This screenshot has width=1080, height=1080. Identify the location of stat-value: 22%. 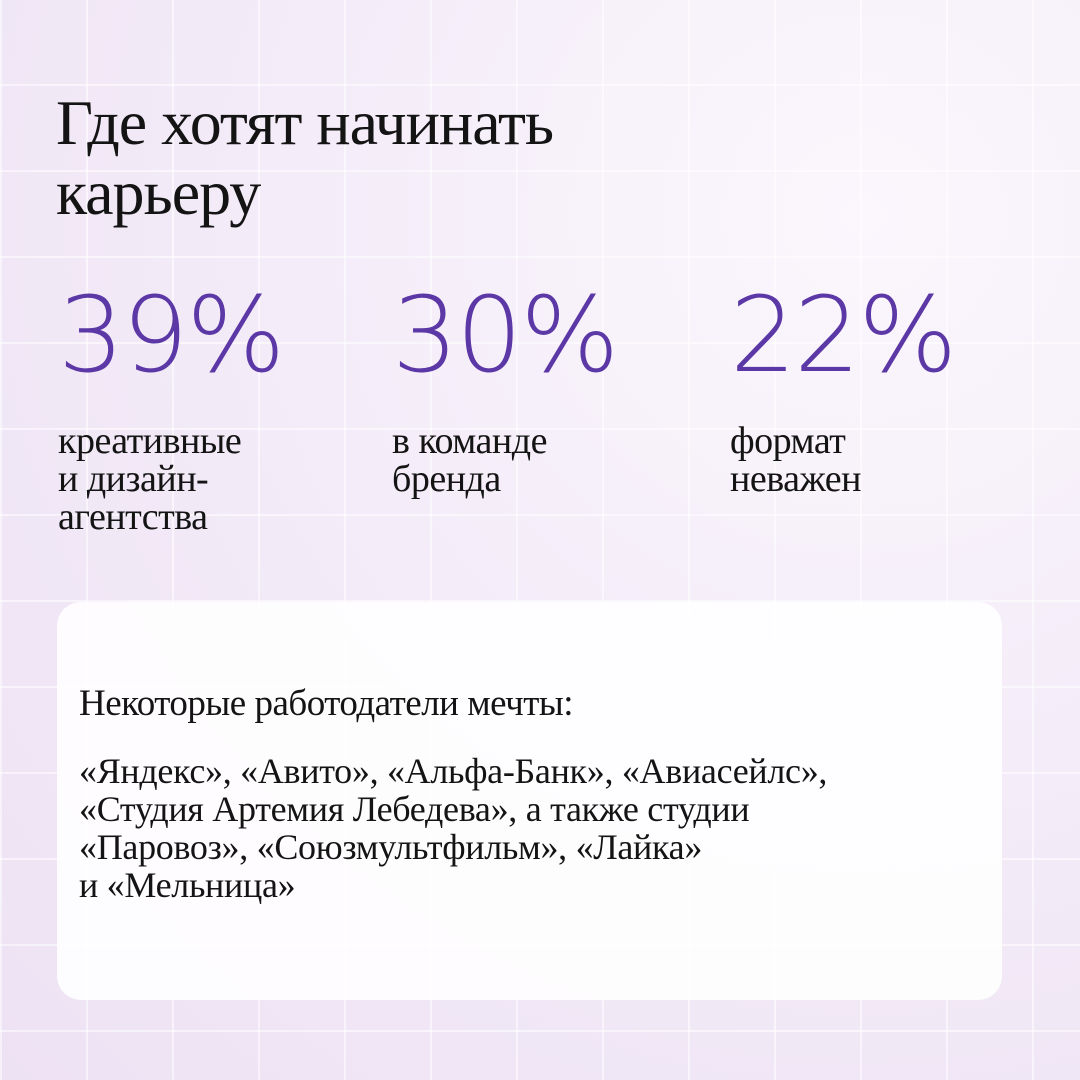
(843, 335).